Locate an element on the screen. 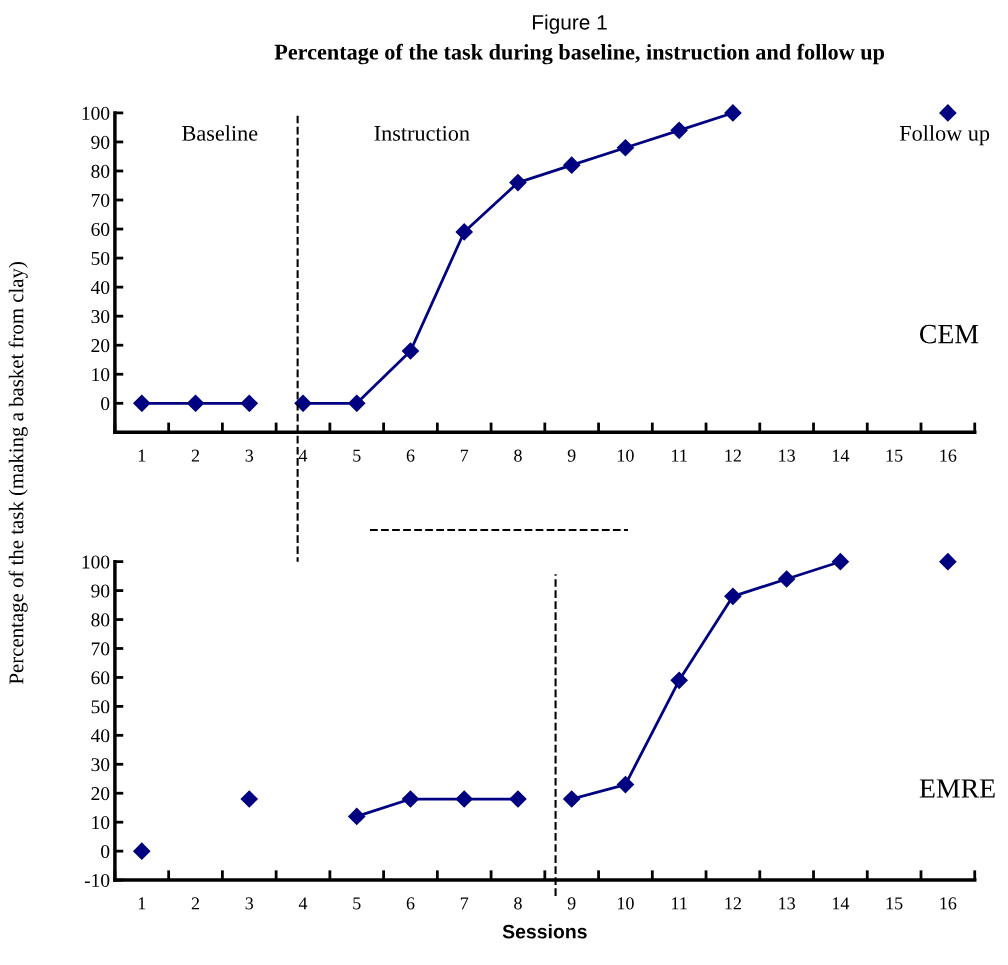  x-axis-title: Sessions is located at coordinates (544, 931).